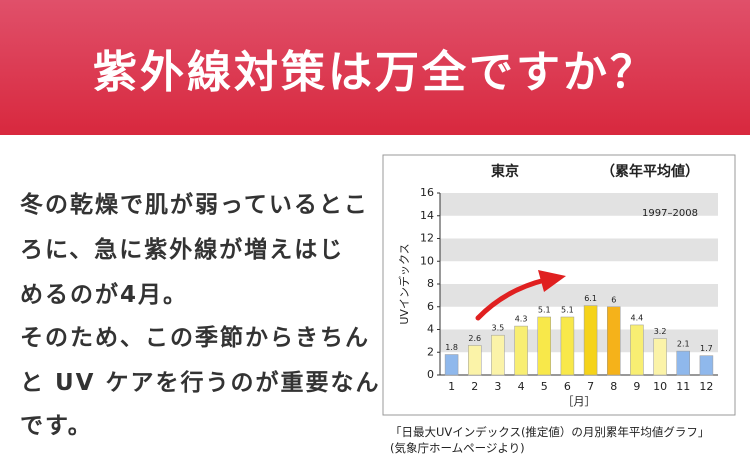 The width and height of the screenshot is (750, 468). I want to click on y-tick-label: 2, so click(430, 351).